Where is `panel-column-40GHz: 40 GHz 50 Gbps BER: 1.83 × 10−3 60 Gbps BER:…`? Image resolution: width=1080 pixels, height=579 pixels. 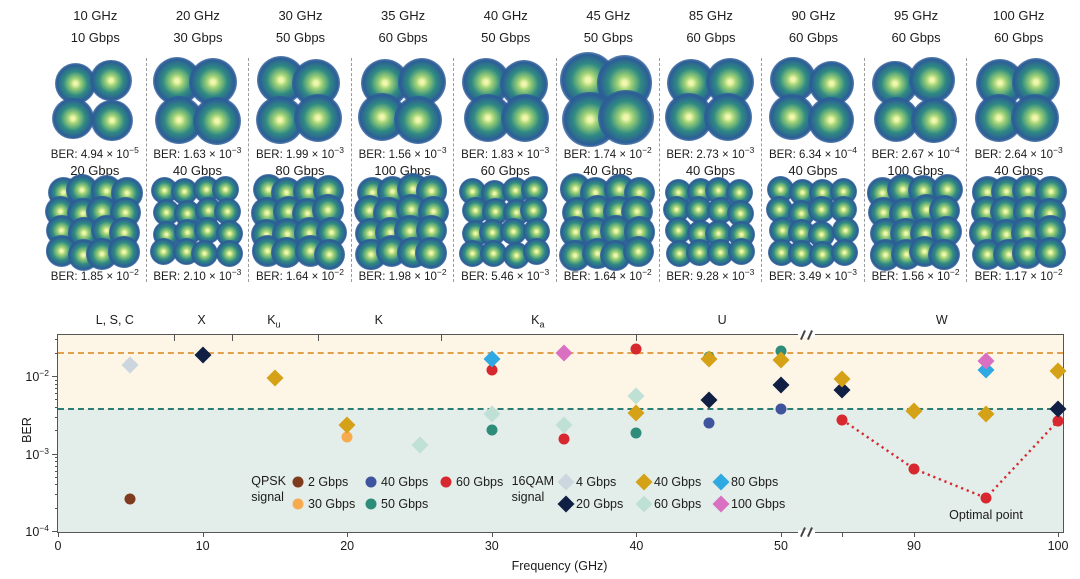 panel-column-40GHz: 40 GHz 50 Gbps BER: 1.83 × 10−3 60 Gbps BER:… is located at coordinates (505, 143).